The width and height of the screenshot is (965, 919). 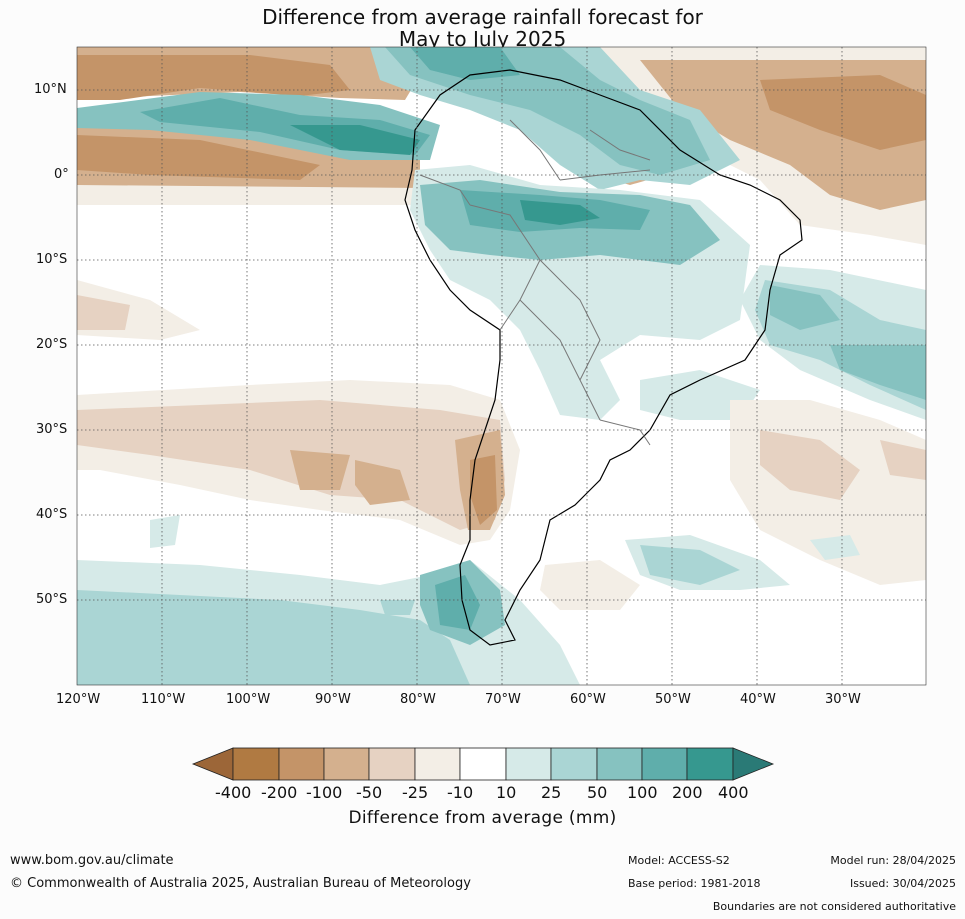 What do you see at coordinates (902, 883) in the screenshot?
I see `footer-issued: Issued: 30/04/2025` at bounding box center [902, 883].